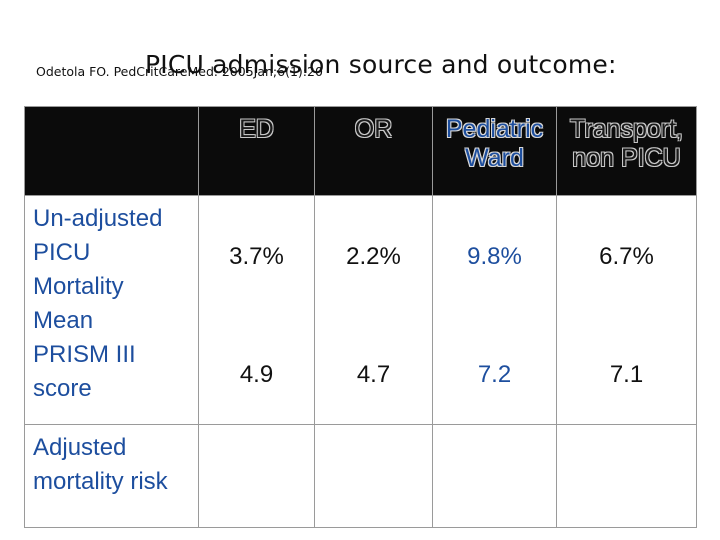  What do you see at coordinates (494, 374) in the screenshot?
I see `ward-prism-value: 7.2` at bounding box center [494, 374].